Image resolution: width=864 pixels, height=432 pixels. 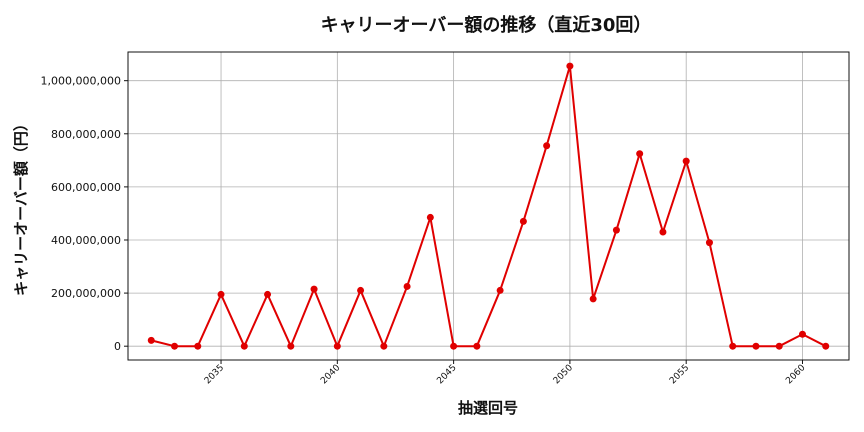 I want to click on x-axis-ticks: 2035 2040 2045 2050 2055 2060, so click(x=505, y=373).